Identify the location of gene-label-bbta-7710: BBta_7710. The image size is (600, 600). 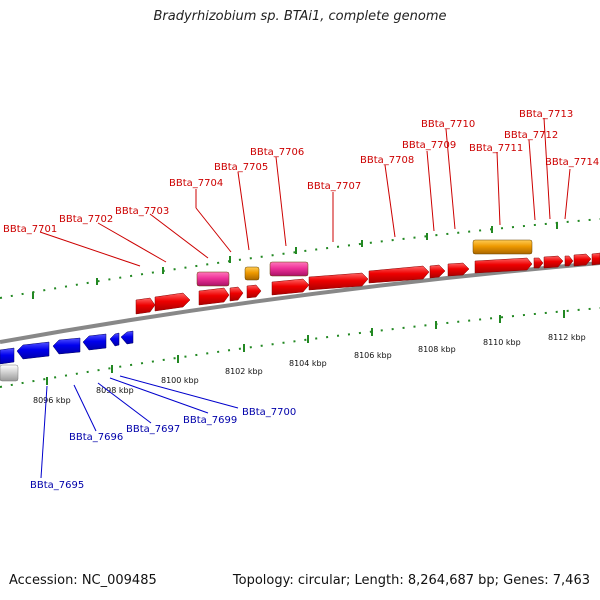
(448, 124).